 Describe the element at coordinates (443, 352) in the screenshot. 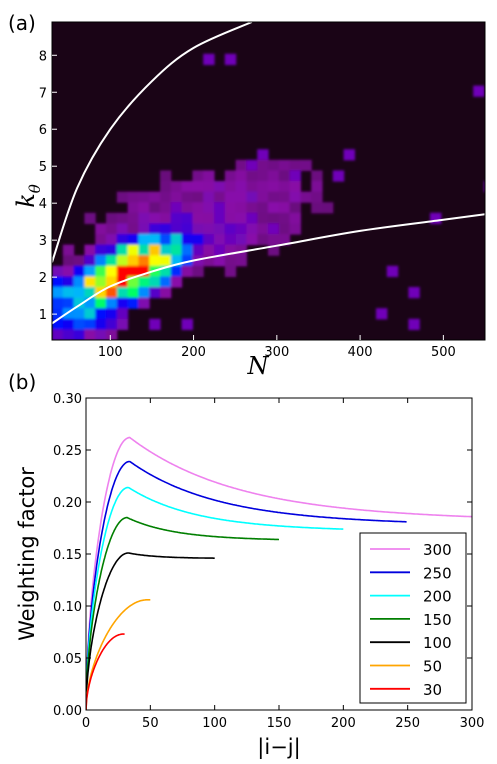

I see `x-tick-label: 500` at that location.